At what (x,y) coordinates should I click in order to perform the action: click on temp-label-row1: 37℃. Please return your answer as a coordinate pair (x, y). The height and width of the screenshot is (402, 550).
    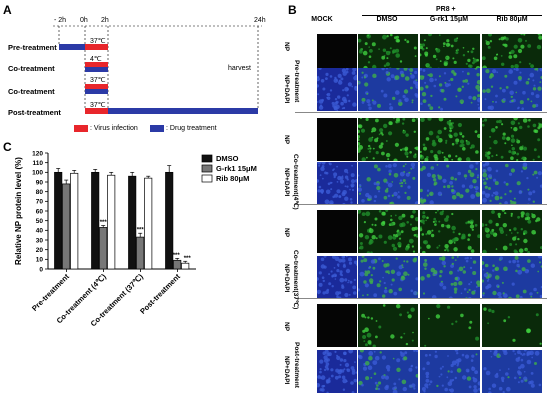
    Looking at the image, I should click on (98, 41).